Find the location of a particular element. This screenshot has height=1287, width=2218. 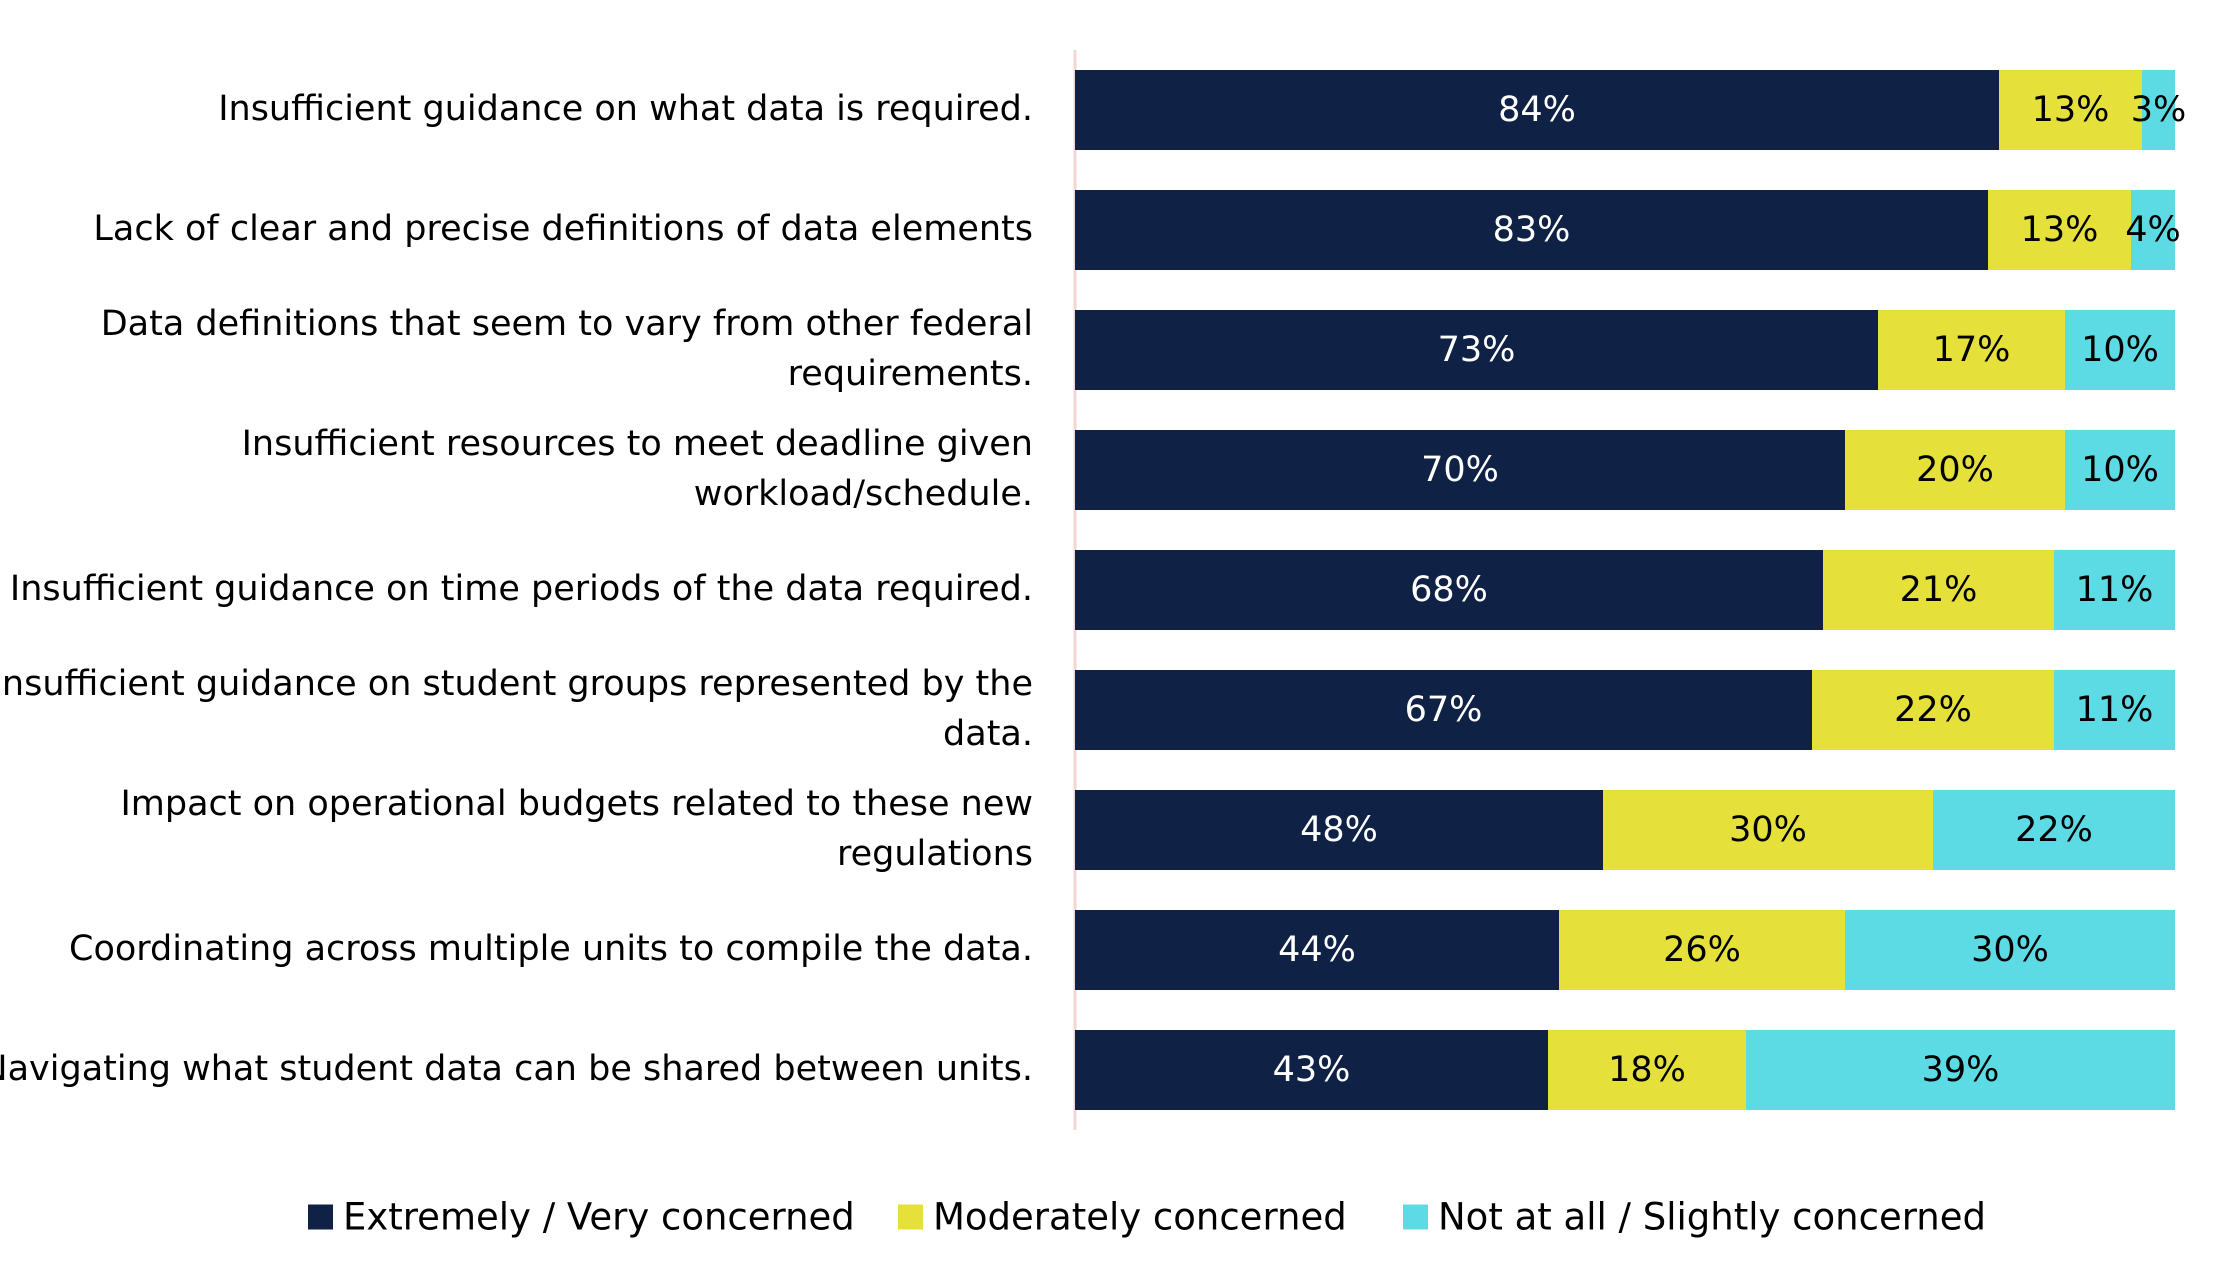

data-label: 83% is located at coordinates (1532, 230).